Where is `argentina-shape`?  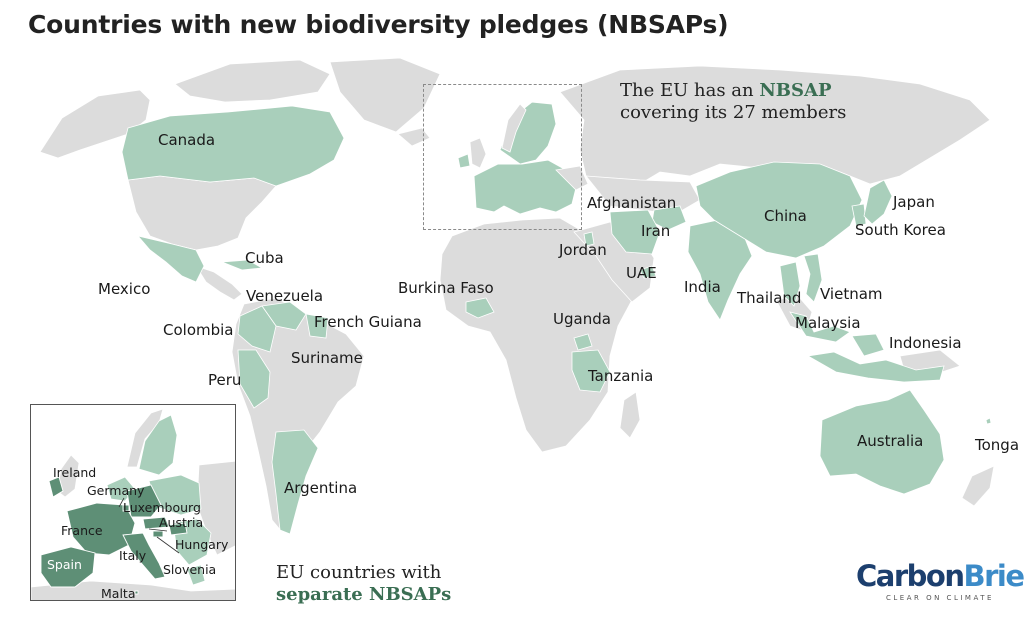
argentina-shape is located at coordinates (295, 482).